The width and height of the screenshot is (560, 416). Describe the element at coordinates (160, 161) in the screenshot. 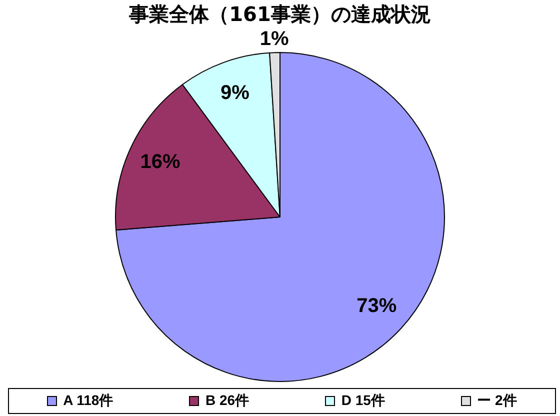

I see `data-label: 16%` at that location.